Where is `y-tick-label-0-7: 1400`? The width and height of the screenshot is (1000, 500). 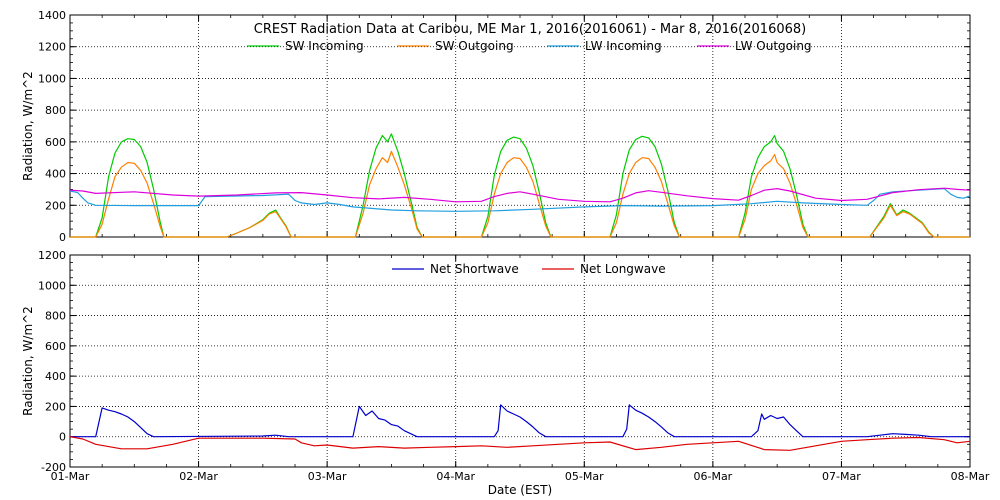 y-tick-label-0-7: 1400 is located at coordinates (52, 15).